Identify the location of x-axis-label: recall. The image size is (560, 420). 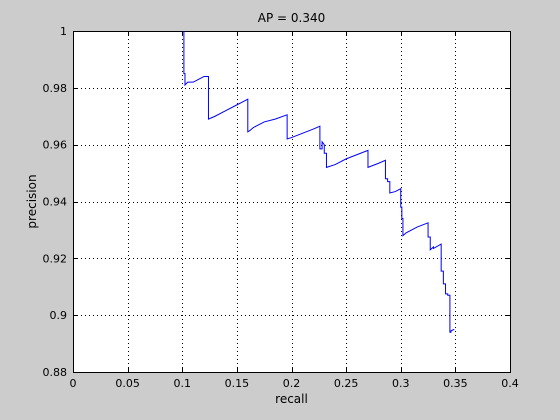
(291, 399).